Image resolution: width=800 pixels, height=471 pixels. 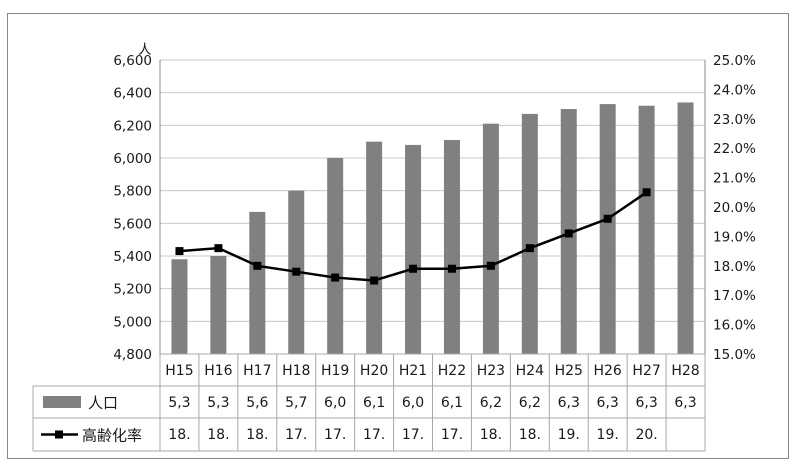 What do you see at coordinates (646, 435) in the screenshot?
I see `data-label: 20.` at bounding box center [646, 435].